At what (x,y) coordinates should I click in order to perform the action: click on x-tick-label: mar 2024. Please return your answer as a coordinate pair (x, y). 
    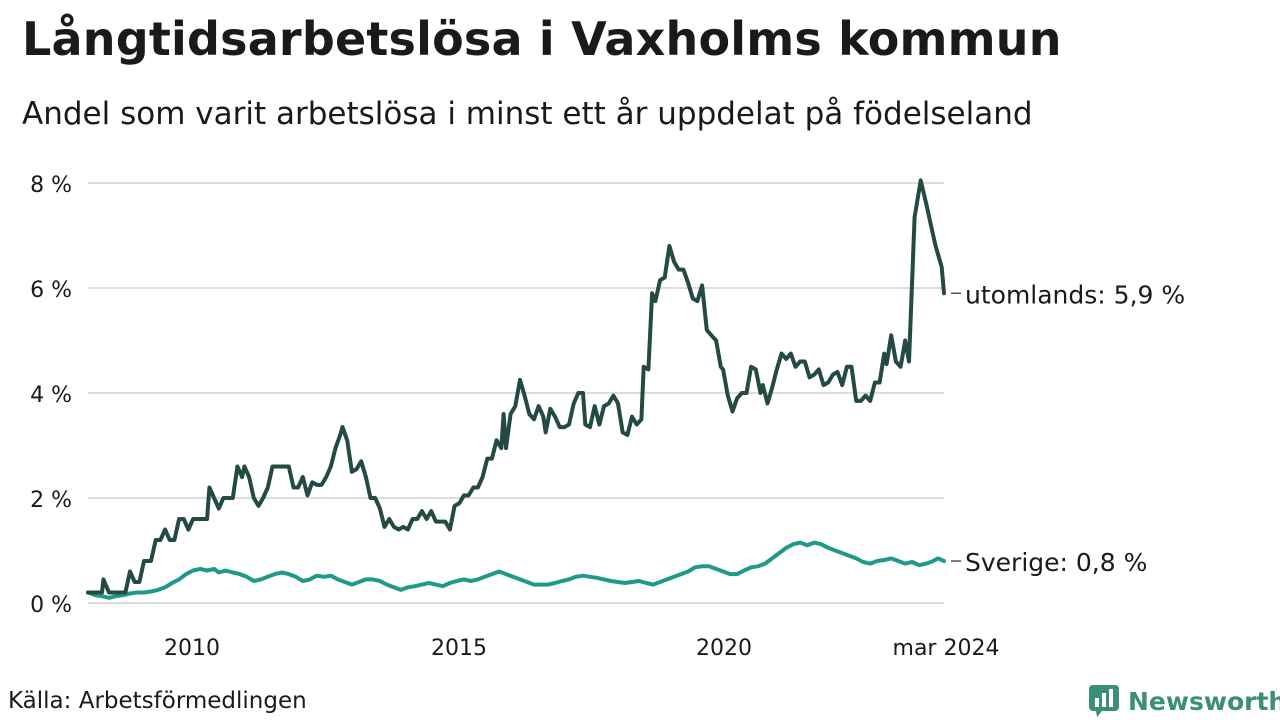
    Looking at the image, I should click on (946, 648).